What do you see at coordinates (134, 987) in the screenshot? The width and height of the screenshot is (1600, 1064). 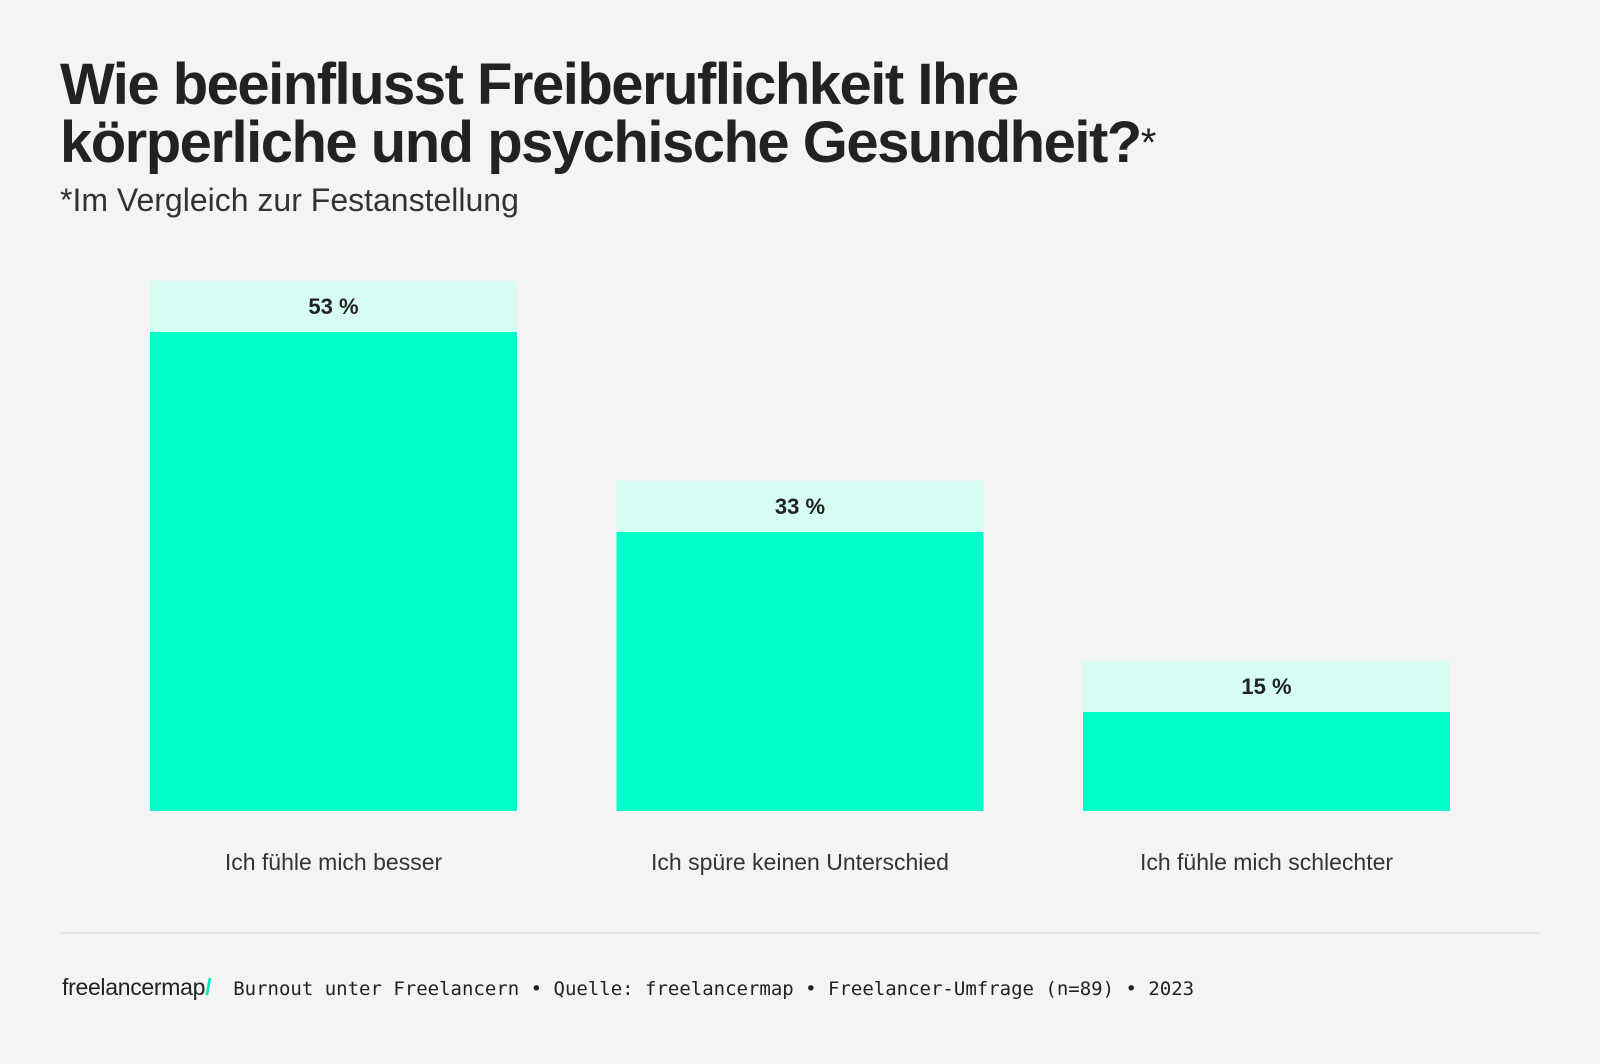 I see `logo-text: freelancermap` at bounding box center [134, 987].